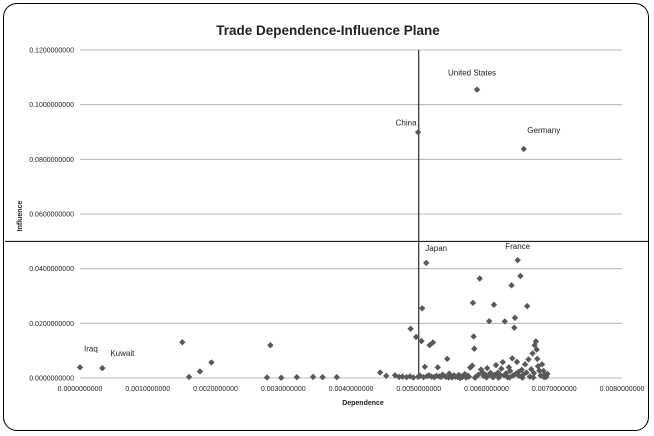 The height and width of the screenshot is (436, 654). I want to click on annotation-label: France, so click(517, 246).